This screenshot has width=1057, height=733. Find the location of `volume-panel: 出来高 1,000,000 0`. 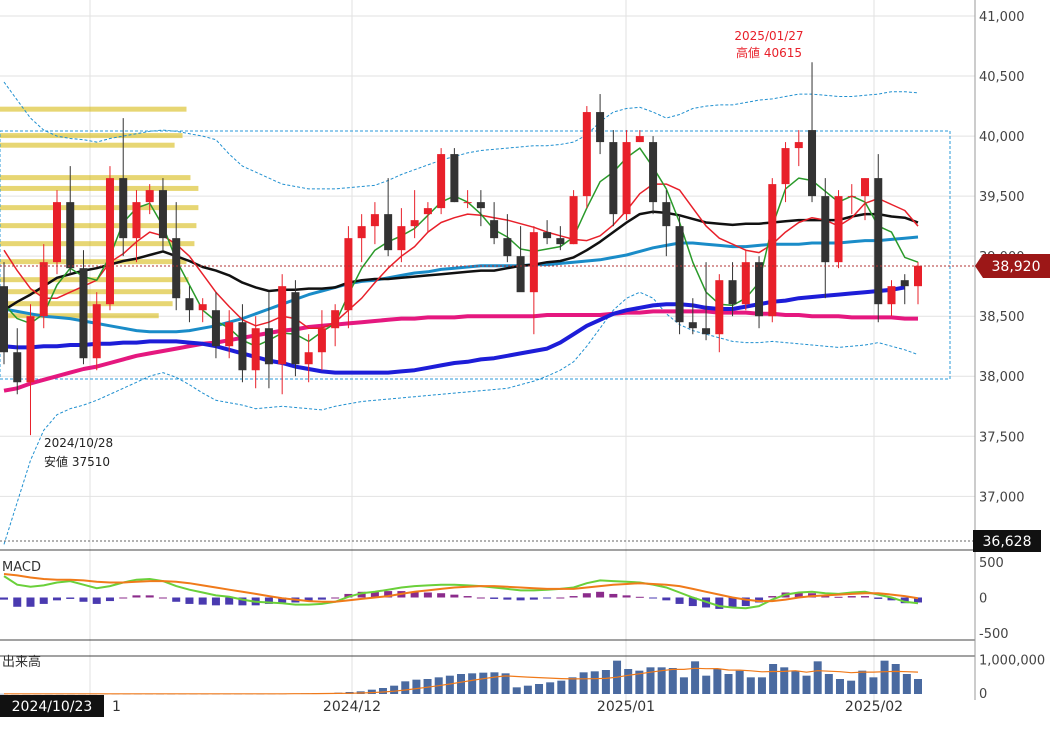

volume-panel: 出来高 1,000,000 0 is located at coordinates (522, 678).